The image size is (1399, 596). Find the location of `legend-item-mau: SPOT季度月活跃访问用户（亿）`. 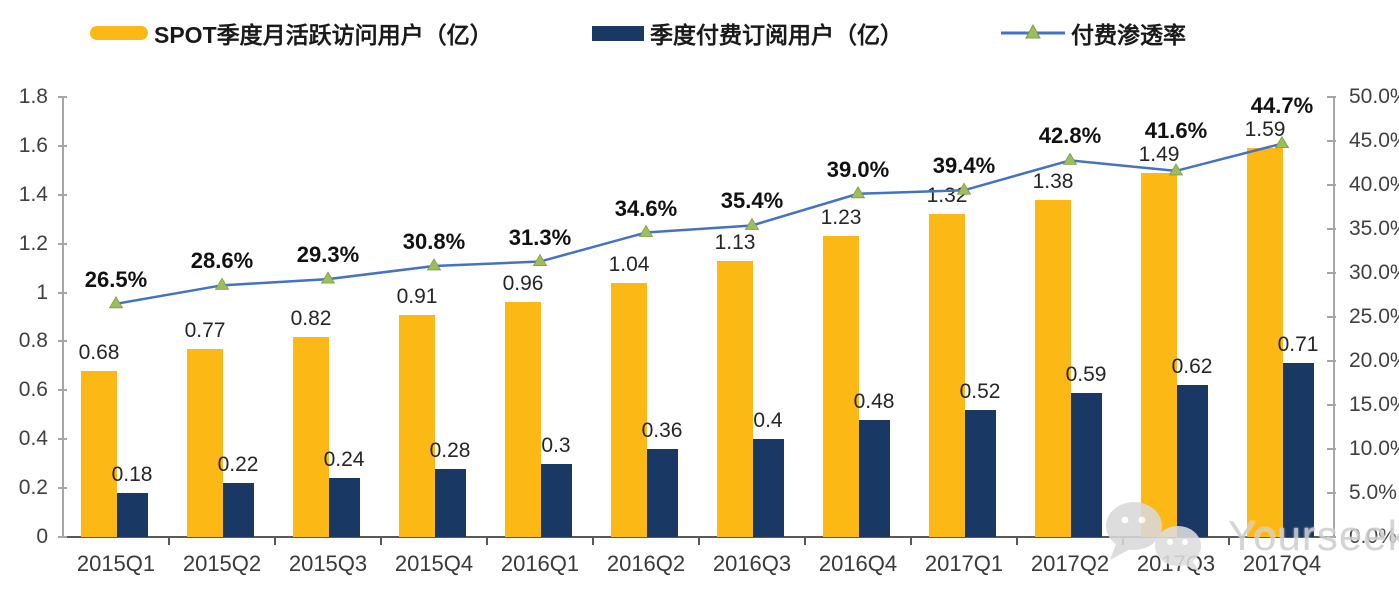

legend-item-mau: SPOT季度月活跃访问用户（亿） is located at coordinates (291, 33).